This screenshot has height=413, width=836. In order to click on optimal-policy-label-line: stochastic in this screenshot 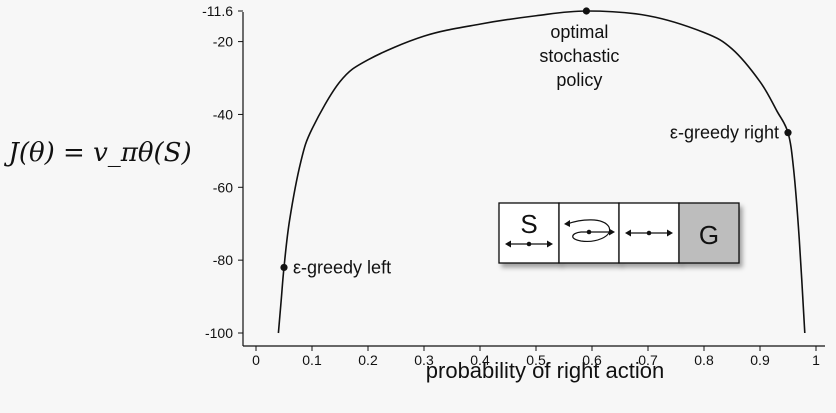, I will do `click(579, 56)`.